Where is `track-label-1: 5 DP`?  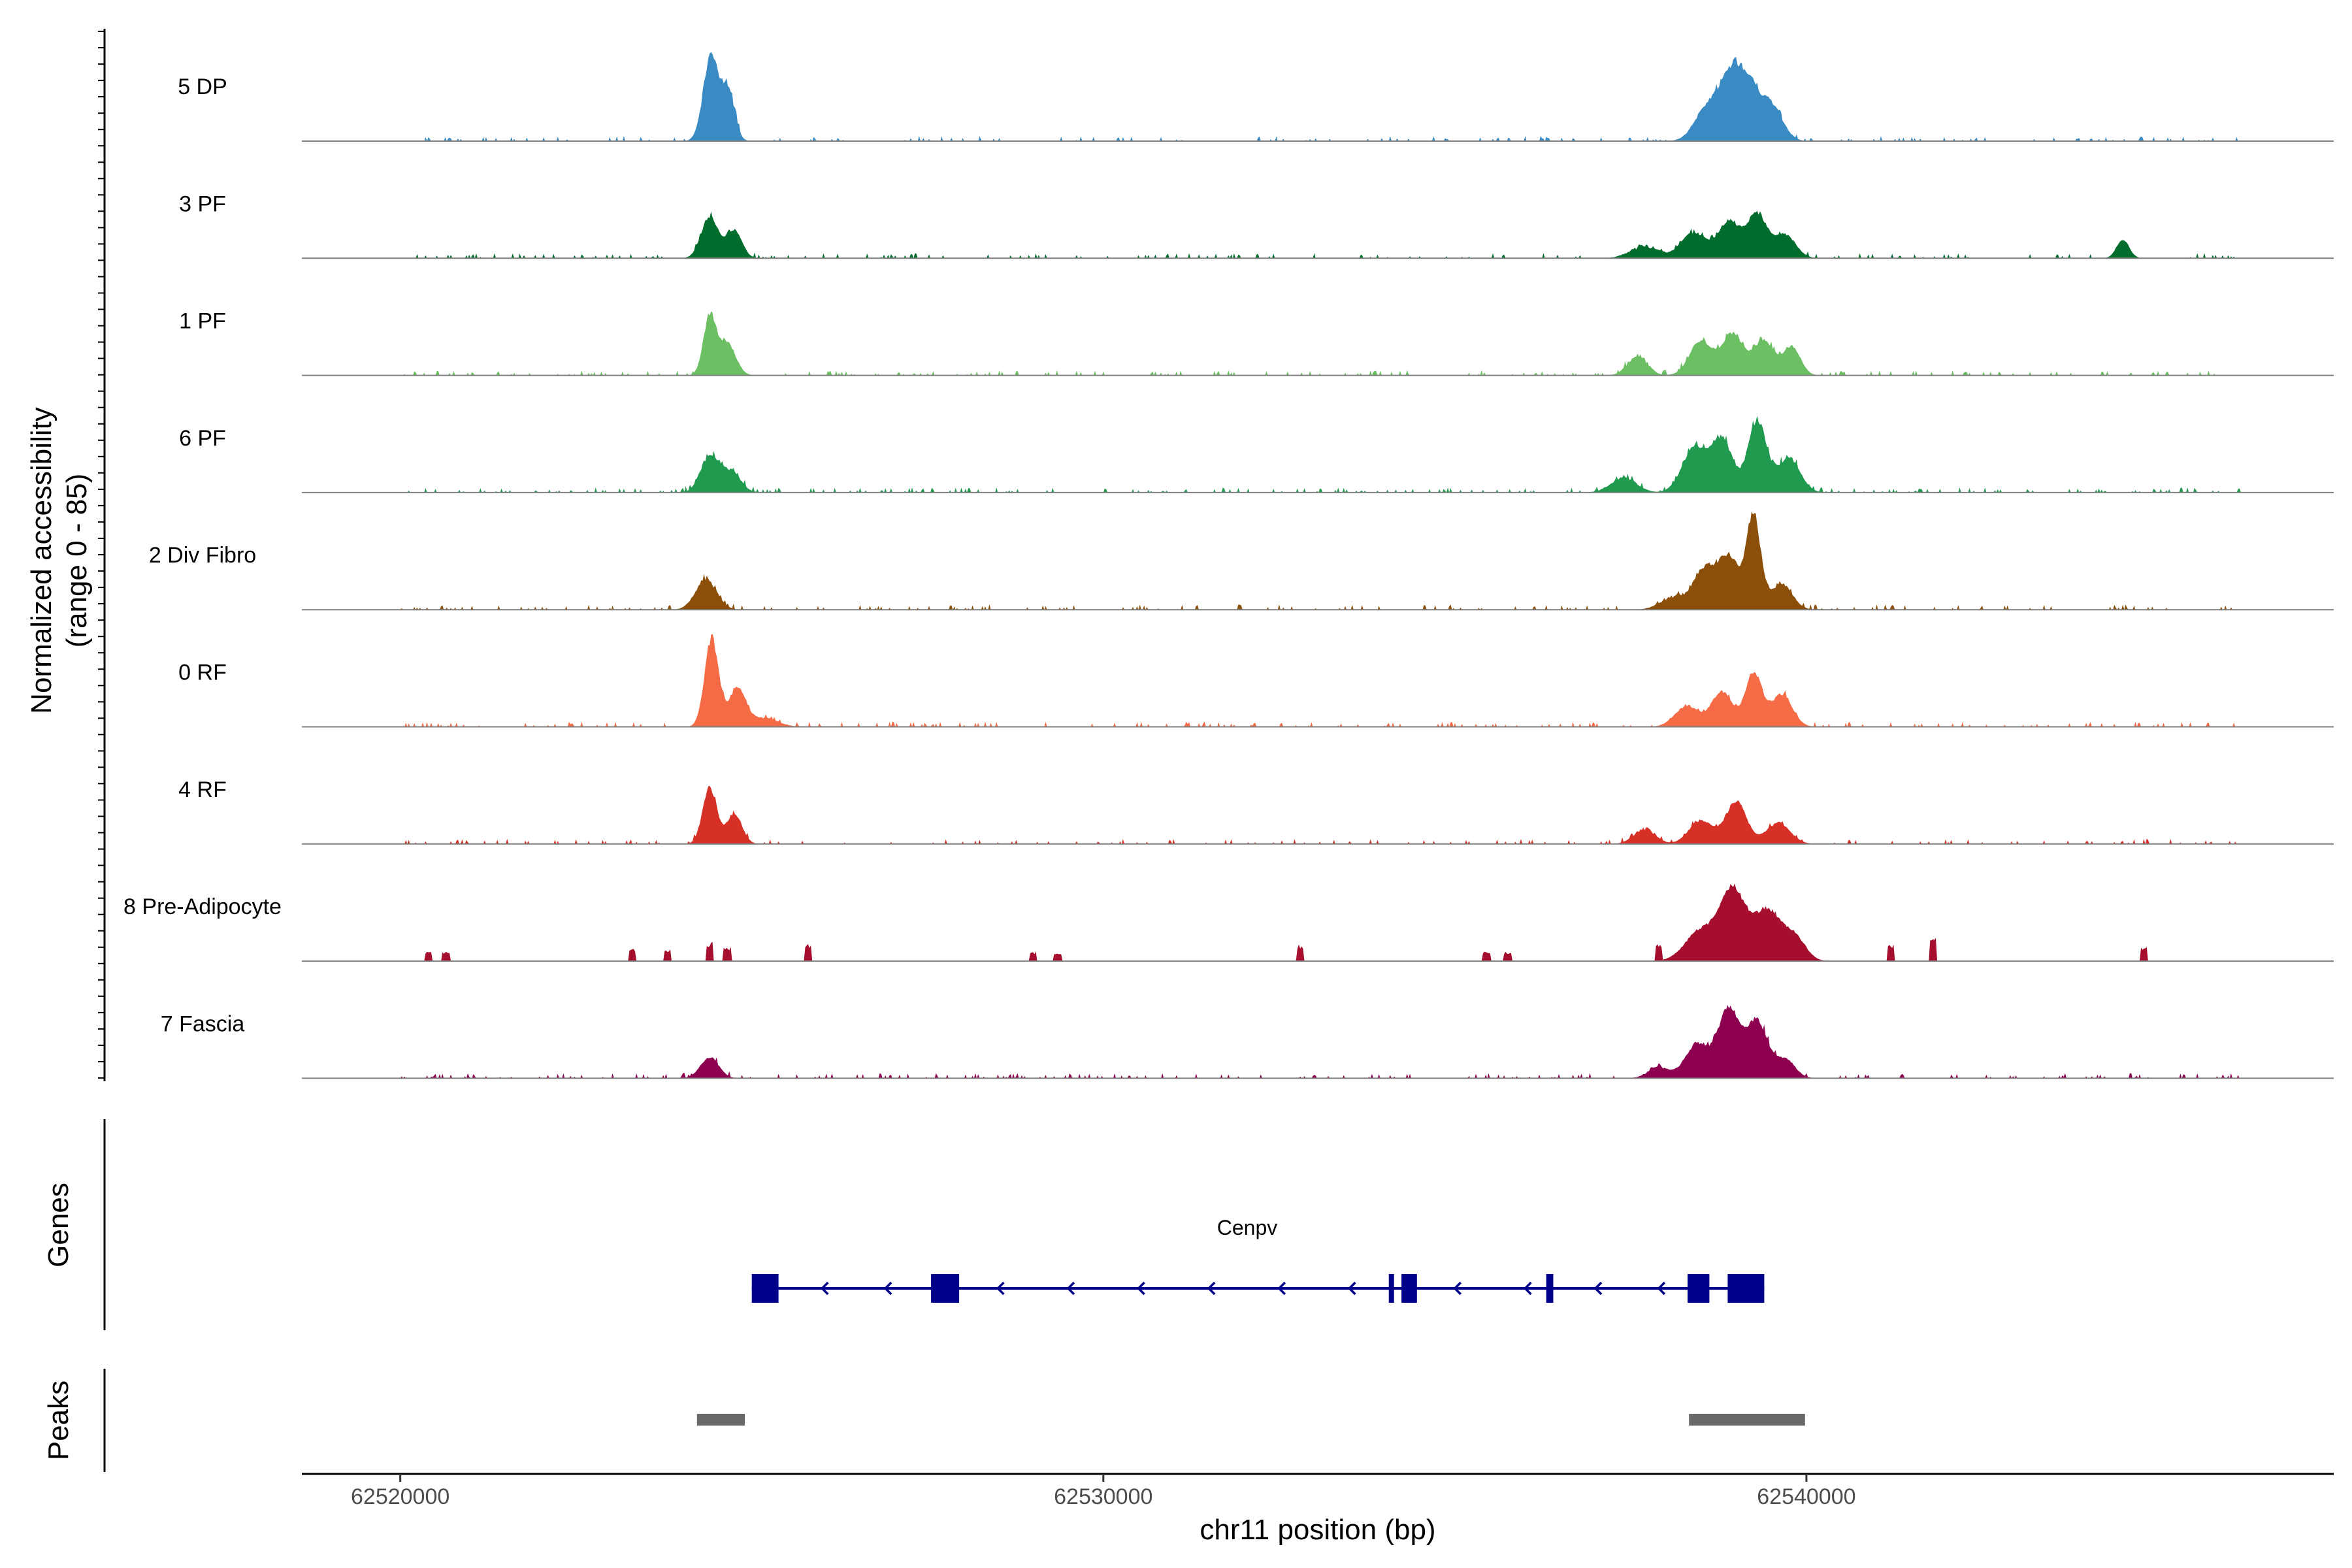 track-label-1: 5 DP is located at coordinates (202, 86).